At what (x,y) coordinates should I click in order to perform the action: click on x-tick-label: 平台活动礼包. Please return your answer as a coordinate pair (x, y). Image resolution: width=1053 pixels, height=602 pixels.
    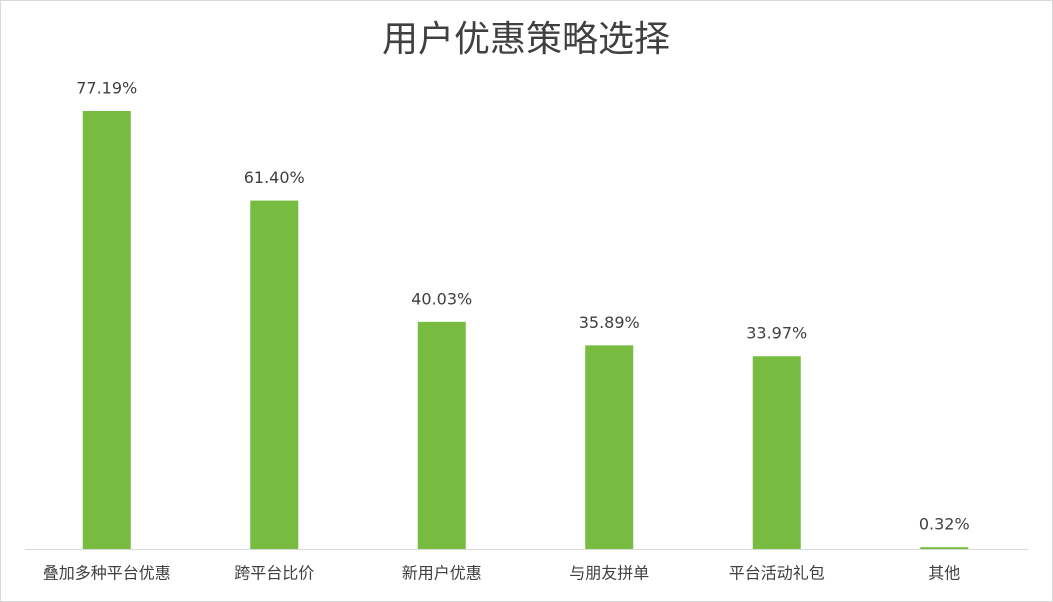
    Looking at the image, I should click on (777, 573).